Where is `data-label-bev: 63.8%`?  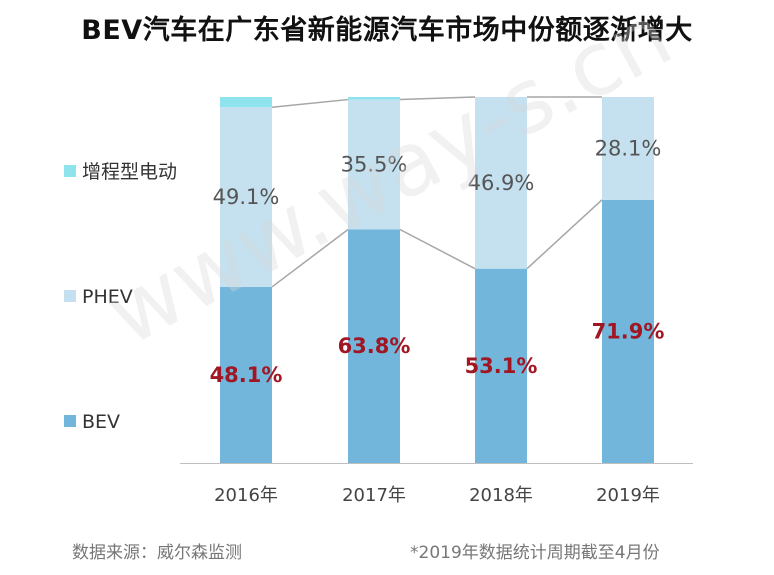
data-label-bev: 63.8% is located at coordinates (374, 346).